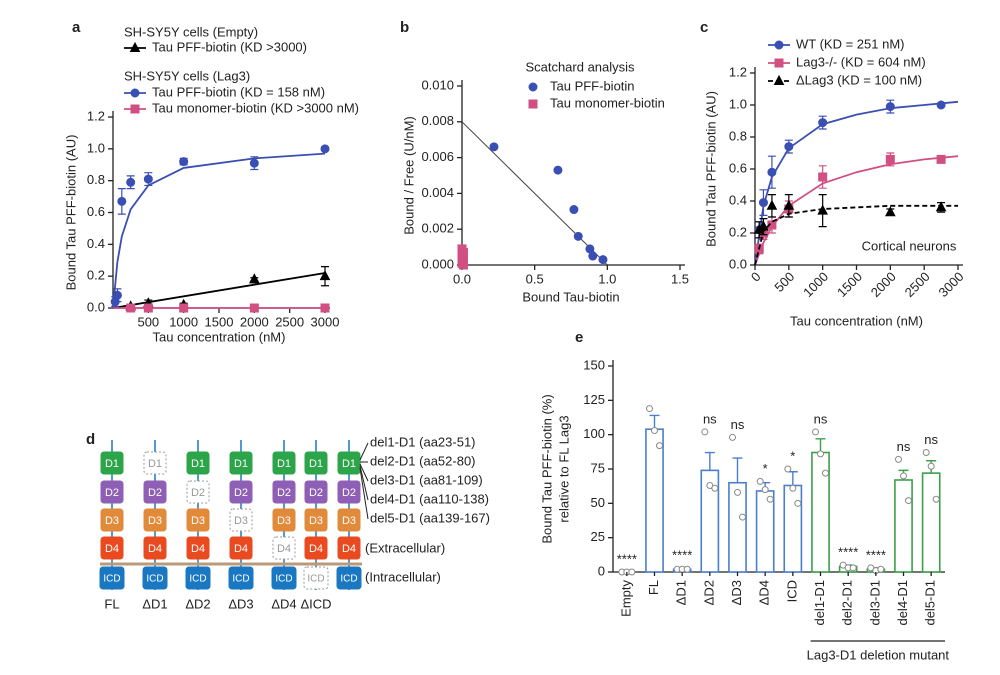 Image resolution: width=1000 pixels, height=675 pixels. I want to click on panel-label: a, so click(76, 27).